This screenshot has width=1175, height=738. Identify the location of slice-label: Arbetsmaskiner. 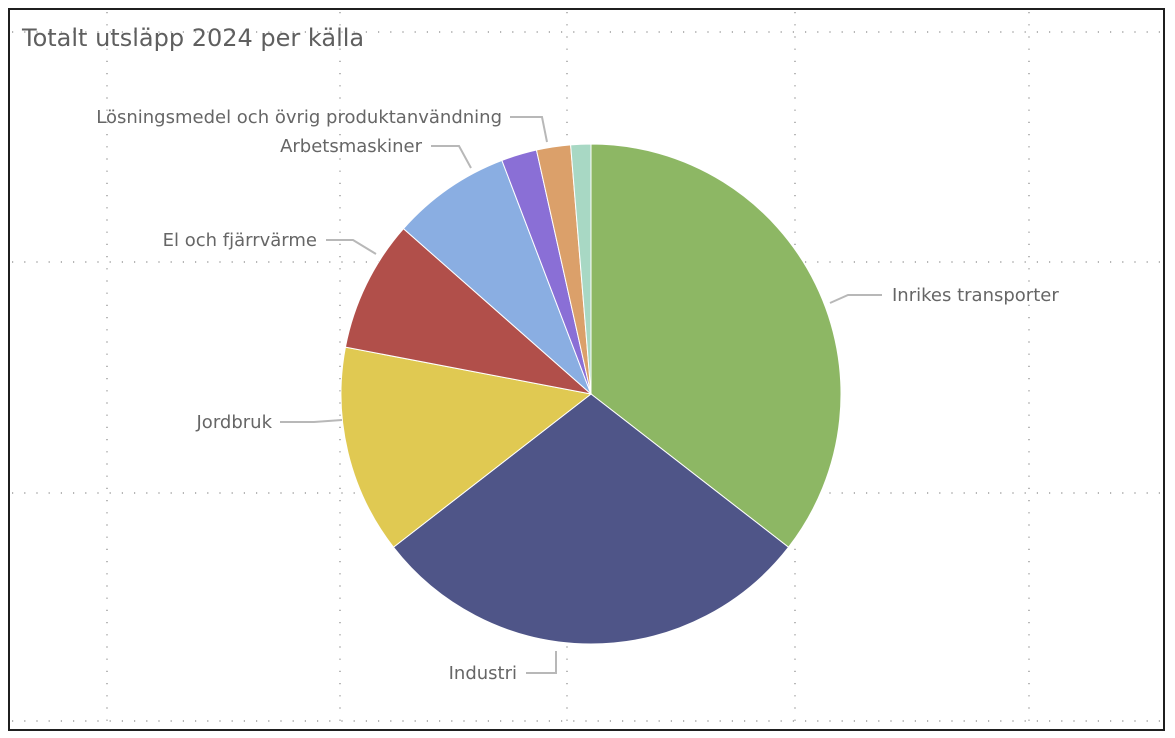
(351, 146).